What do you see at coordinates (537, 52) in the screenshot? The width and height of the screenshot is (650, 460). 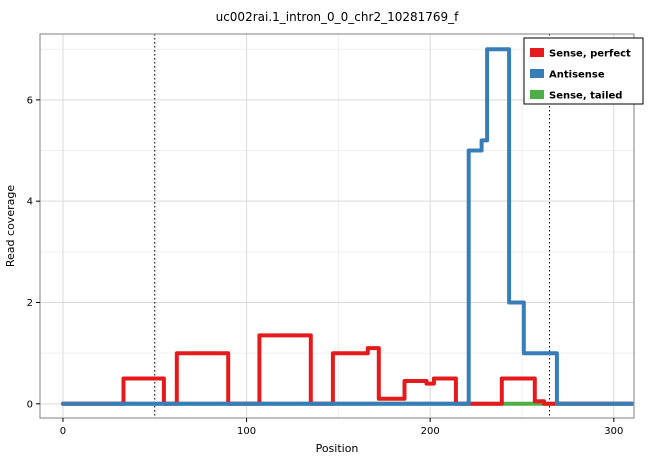 I see `legend-swatch-sense-perfect` at bounding box center [537, 52].